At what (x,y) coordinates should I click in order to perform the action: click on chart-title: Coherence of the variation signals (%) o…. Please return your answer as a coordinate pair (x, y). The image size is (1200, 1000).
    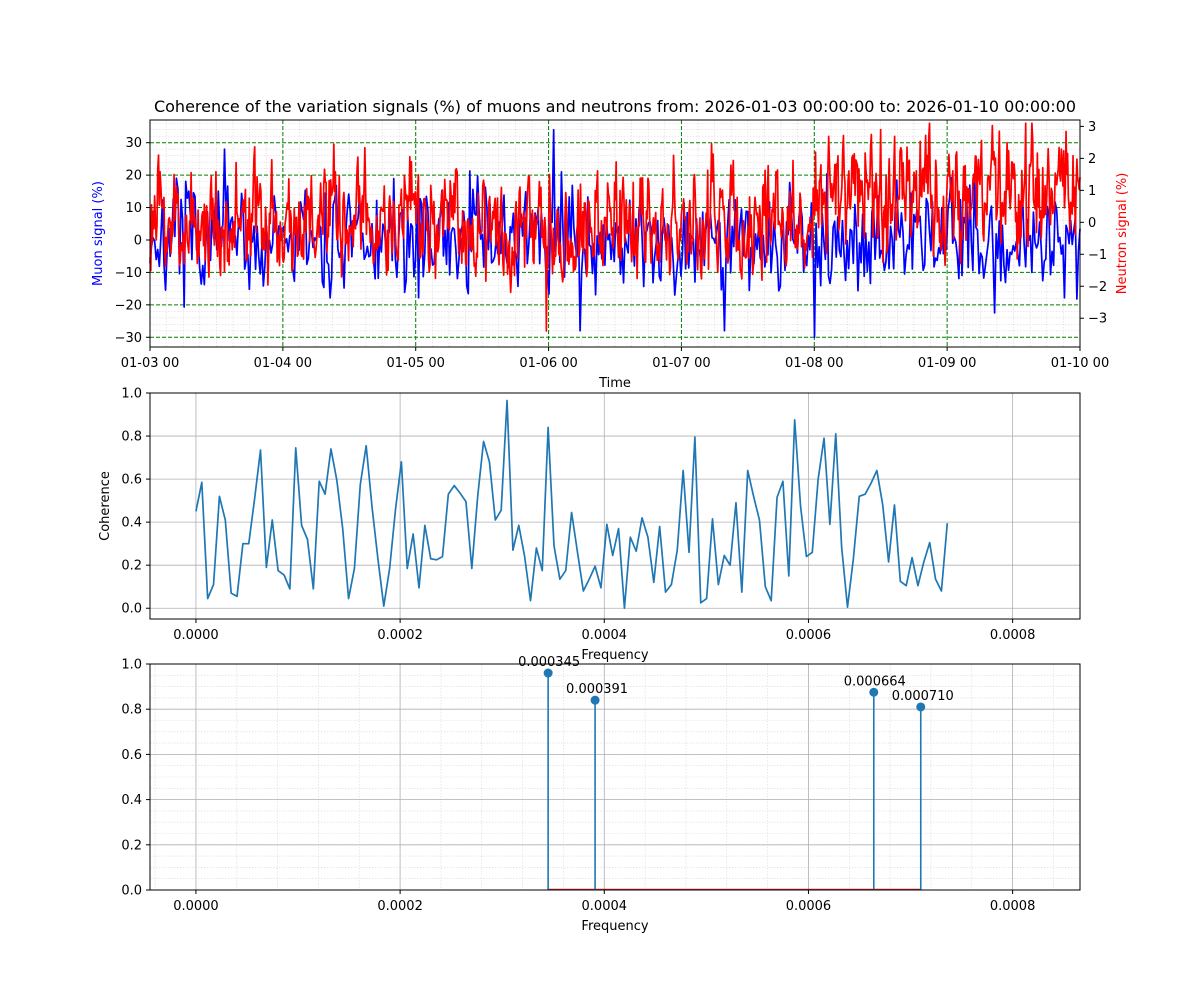
    Looking at the image, I should click on (615, 106).